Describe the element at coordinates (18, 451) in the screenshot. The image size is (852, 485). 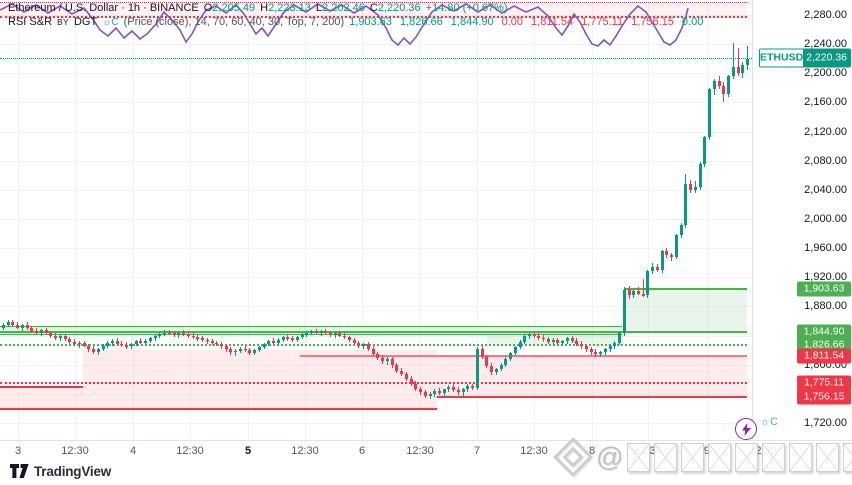
I see `time-axis-label: 3` at that location.